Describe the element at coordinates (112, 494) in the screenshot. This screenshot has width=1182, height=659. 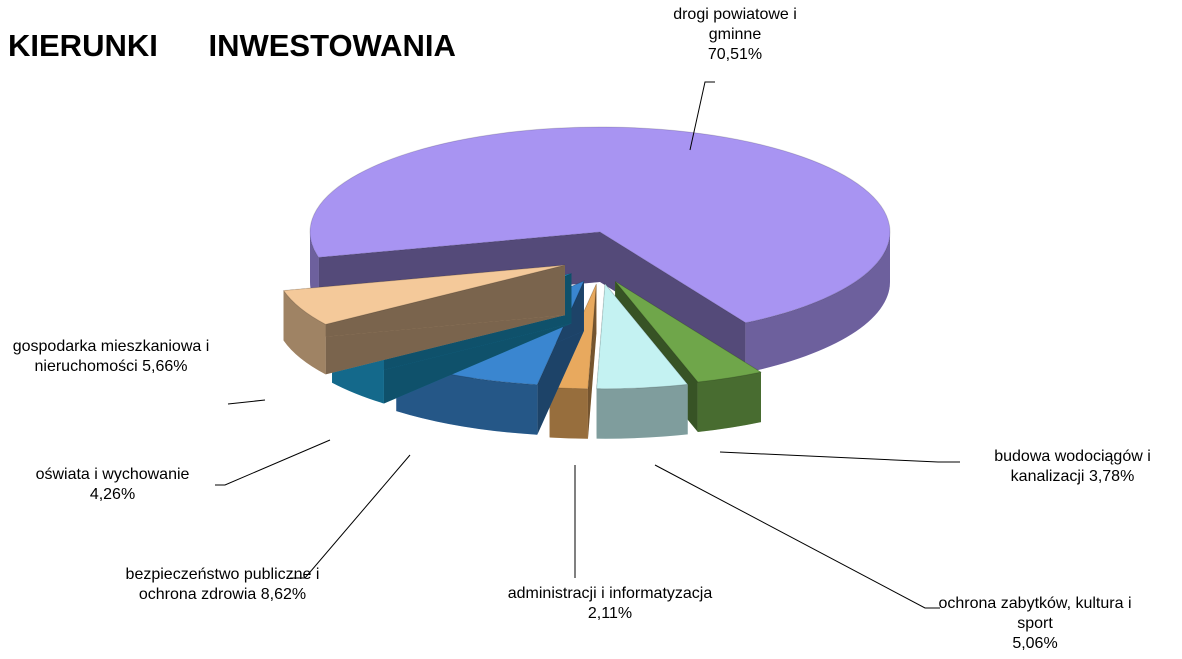
I see `value-label: 4,26%` at that location.